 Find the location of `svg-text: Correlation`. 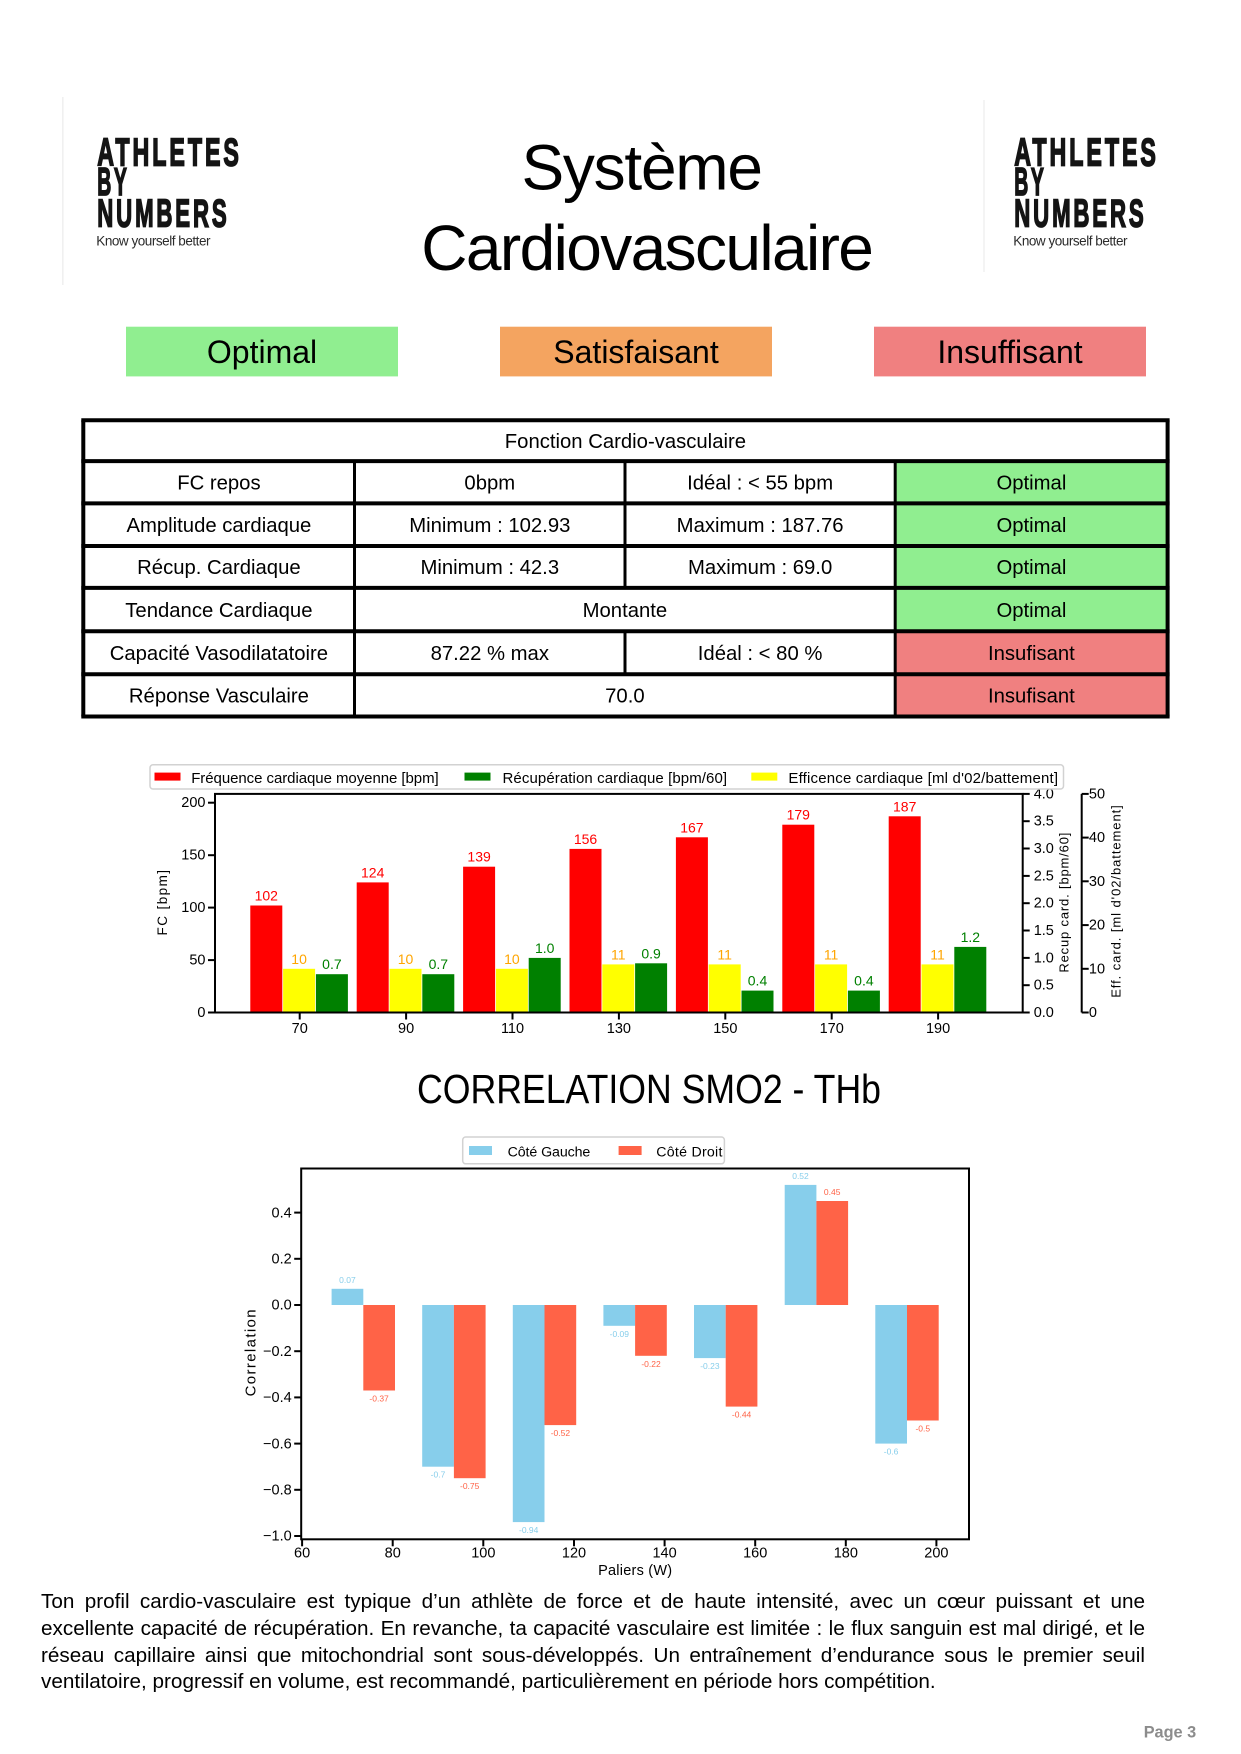

svg-text: Correlation is located at coordinates (250, 1352).